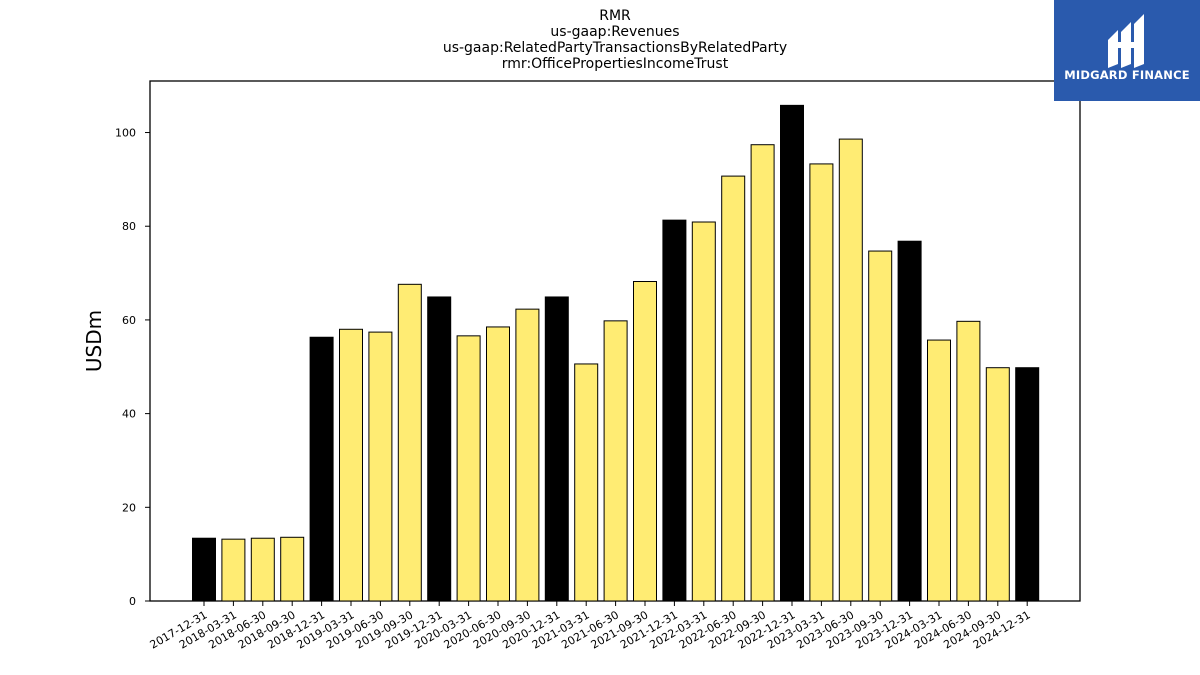 The image size is (1200, 675). What do you see at coordinates (125, 133) in the screenshot?
I see `y-tick-label: 100` at bounding box center [125, 133].